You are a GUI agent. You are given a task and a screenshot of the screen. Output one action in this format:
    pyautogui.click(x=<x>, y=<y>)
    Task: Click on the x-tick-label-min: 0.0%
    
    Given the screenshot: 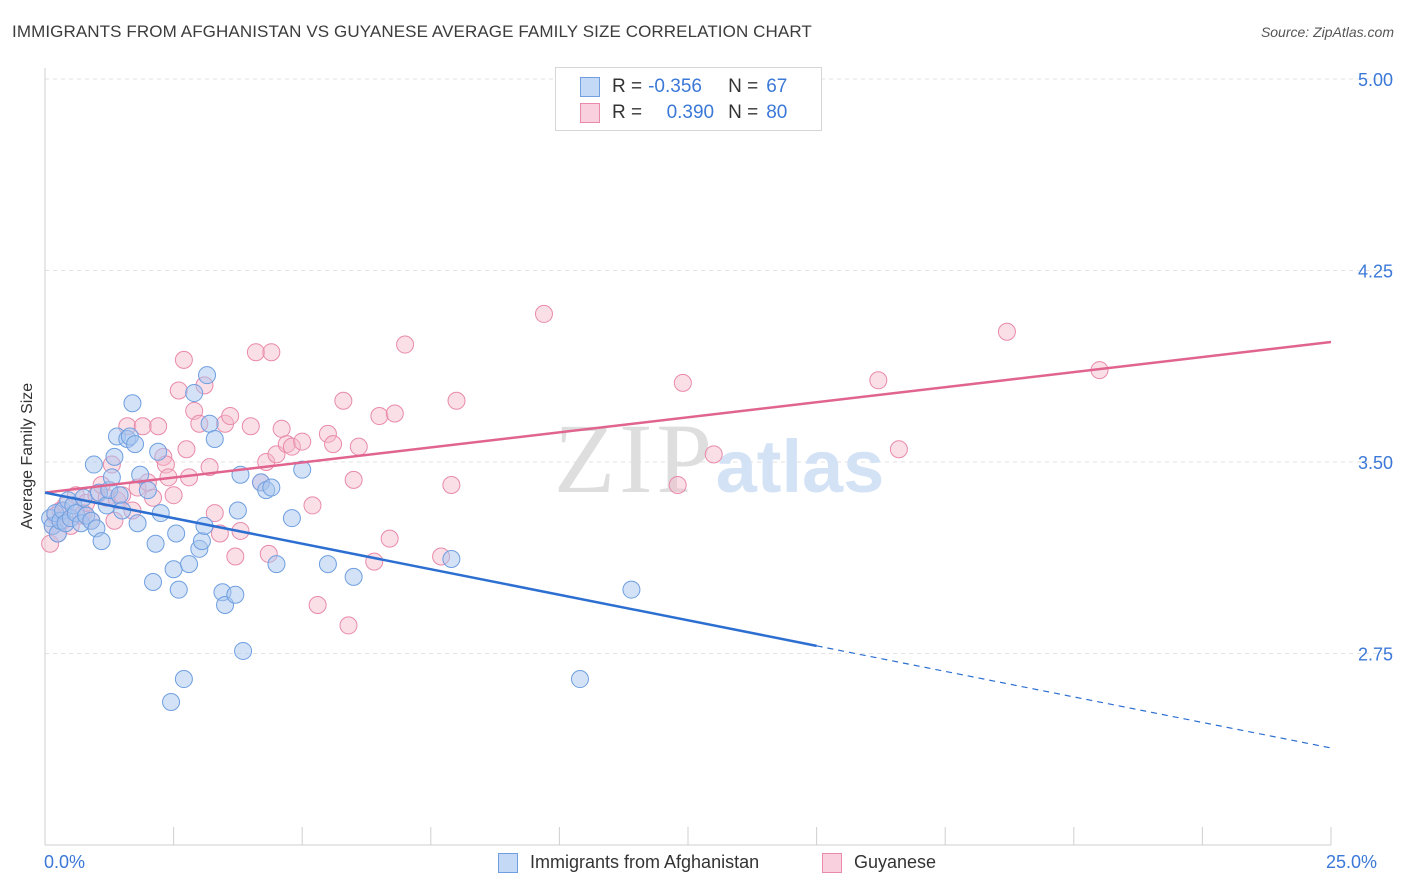 What is the action you would take?
    pyautogui.click(x=65, y=862)
    